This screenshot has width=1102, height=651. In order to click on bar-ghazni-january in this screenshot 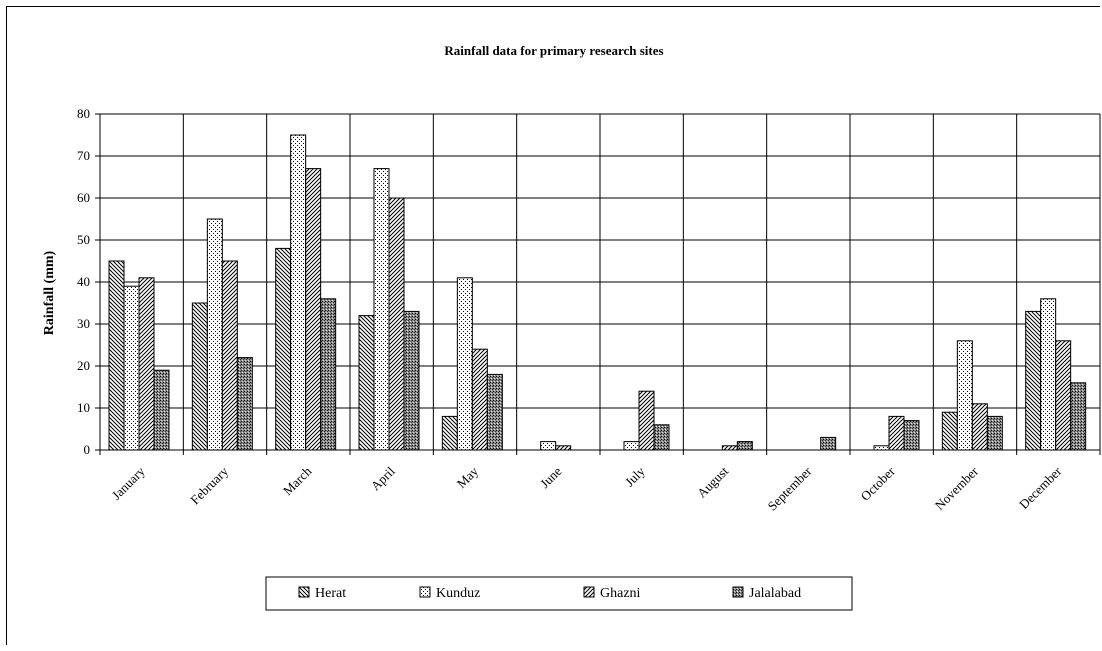, I will do `click(146, 364)`.